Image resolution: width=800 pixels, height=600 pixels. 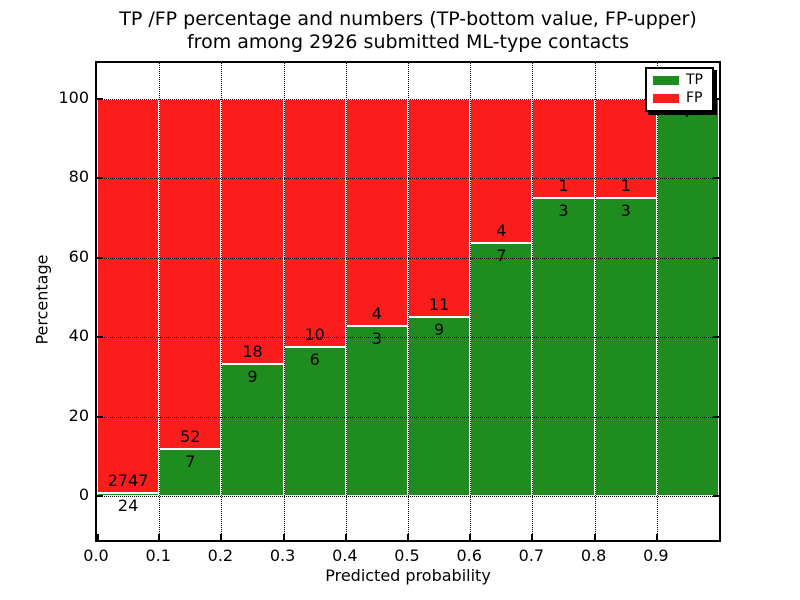 What do you see at coordinates (190, 461) in the screenshot?
I see `tp-count-label-1: 7` at bounding box center [190, 461].